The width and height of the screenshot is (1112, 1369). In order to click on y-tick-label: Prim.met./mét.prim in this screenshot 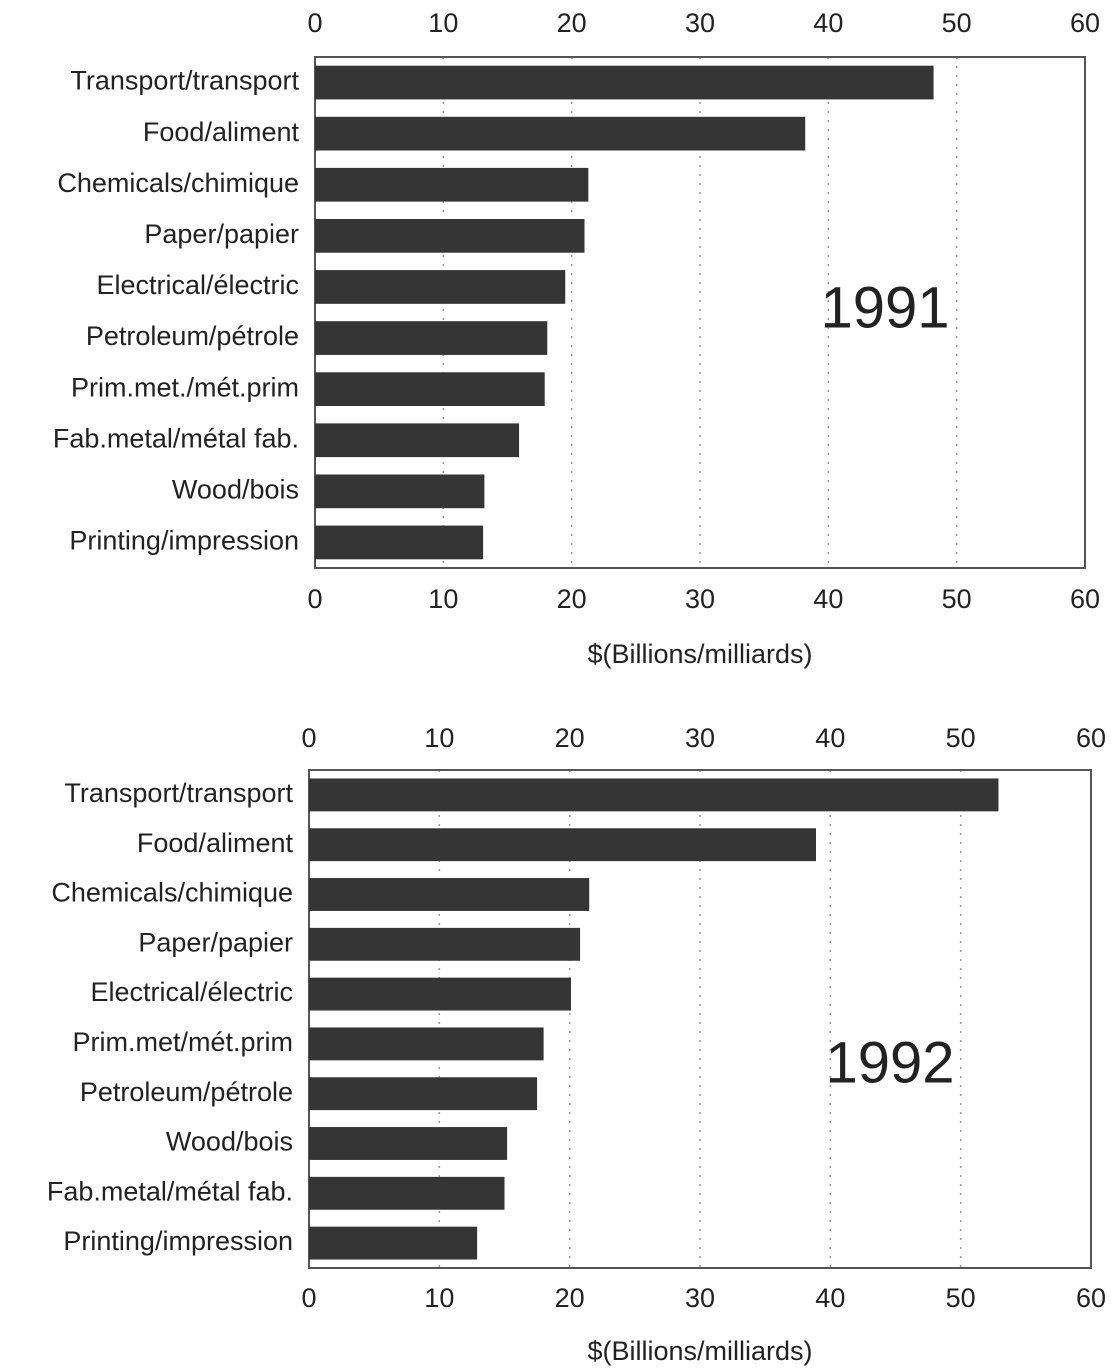, I will do `click(185, 387)`.